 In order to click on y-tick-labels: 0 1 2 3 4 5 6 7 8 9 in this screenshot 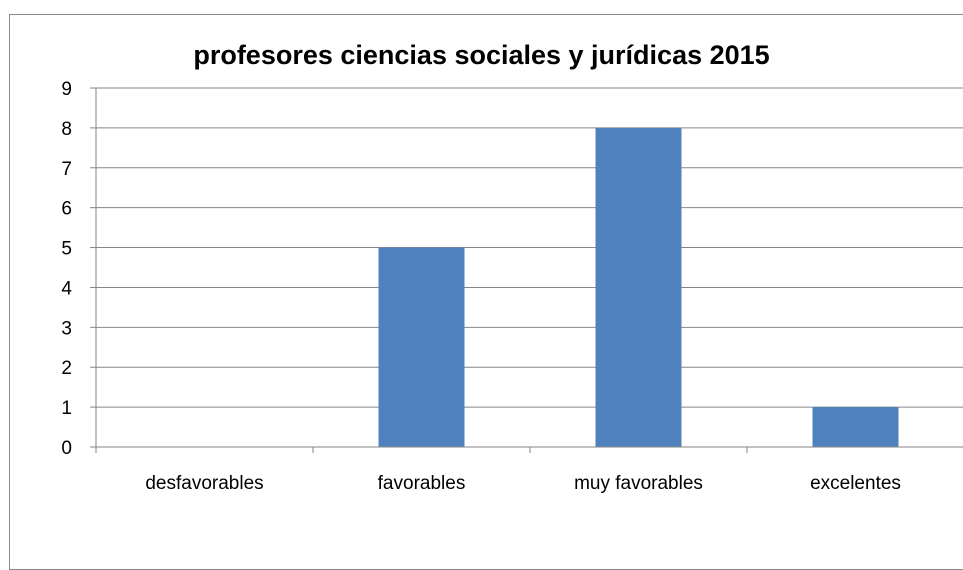, I will do `click(66, 269)`.